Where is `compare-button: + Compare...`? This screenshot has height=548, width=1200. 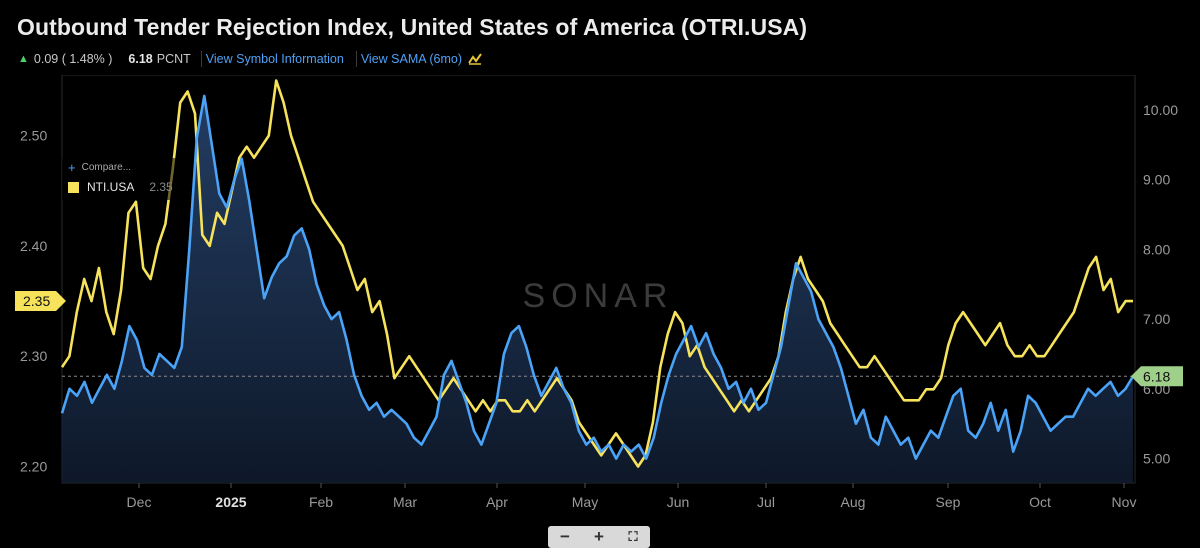 compare-button: + Compare... is located at coordinates (100, 167).